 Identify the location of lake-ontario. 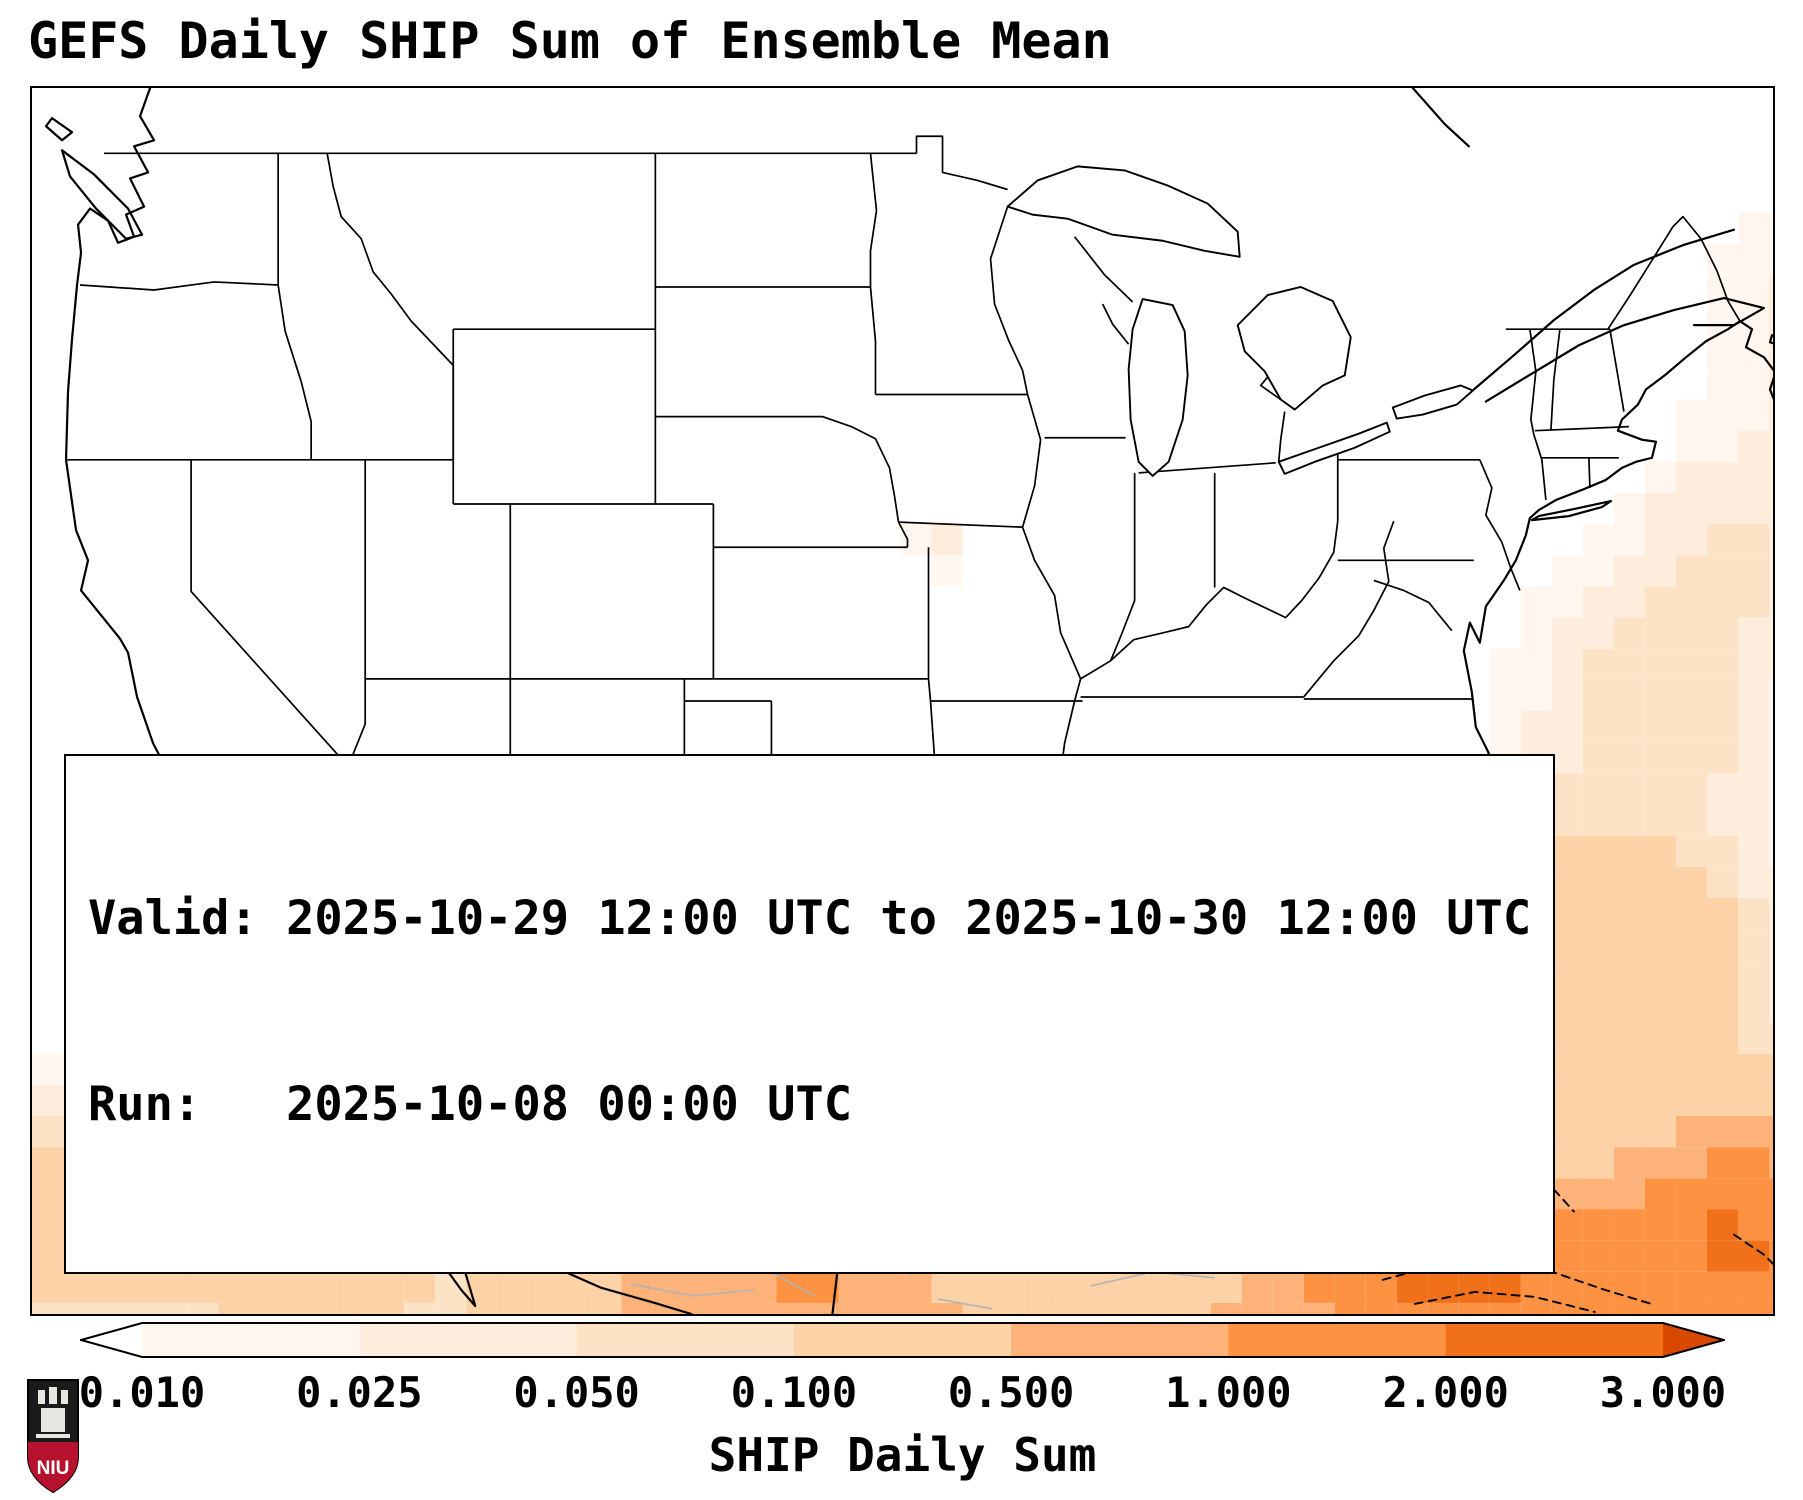
(1432, 402).